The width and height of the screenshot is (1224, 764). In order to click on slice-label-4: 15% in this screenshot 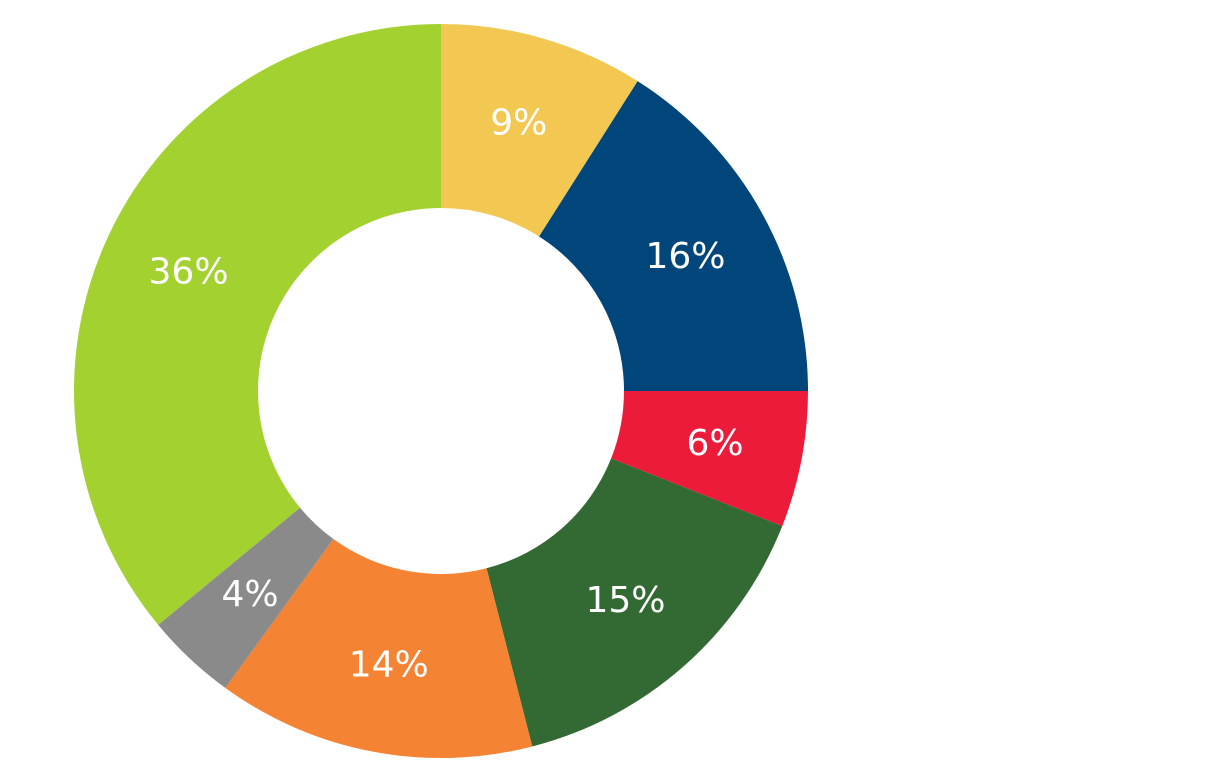, I will do `click(625, 600)`.